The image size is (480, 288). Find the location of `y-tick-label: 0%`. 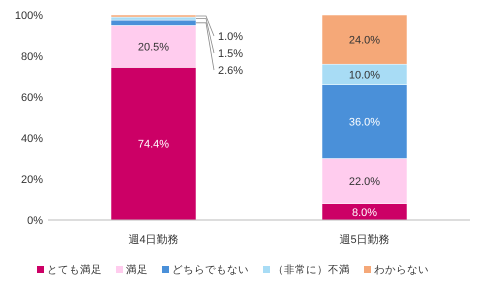

y-tick-label: 0% is located at coordinates (35, 221).